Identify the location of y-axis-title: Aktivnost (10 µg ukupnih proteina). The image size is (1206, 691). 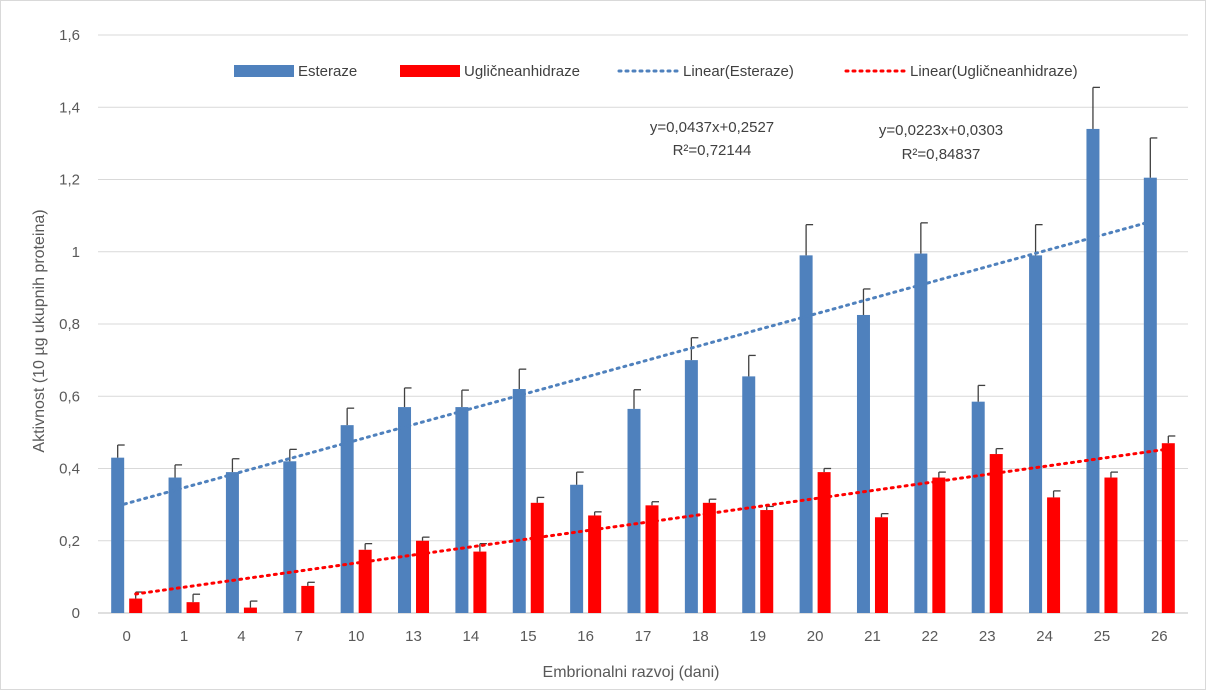
(39, 330).